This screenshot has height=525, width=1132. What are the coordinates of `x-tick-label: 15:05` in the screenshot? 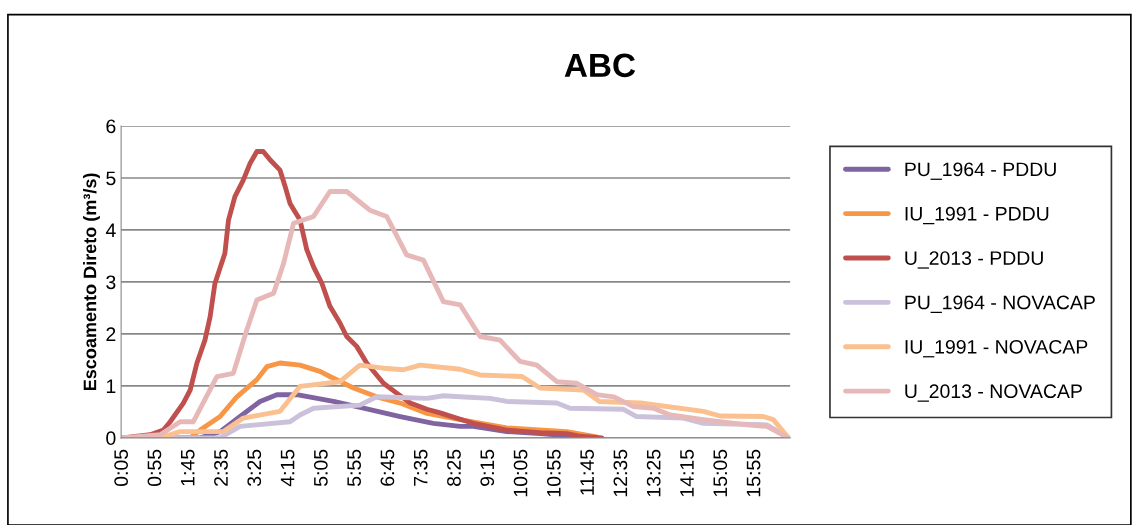 It's located at (720, 473).